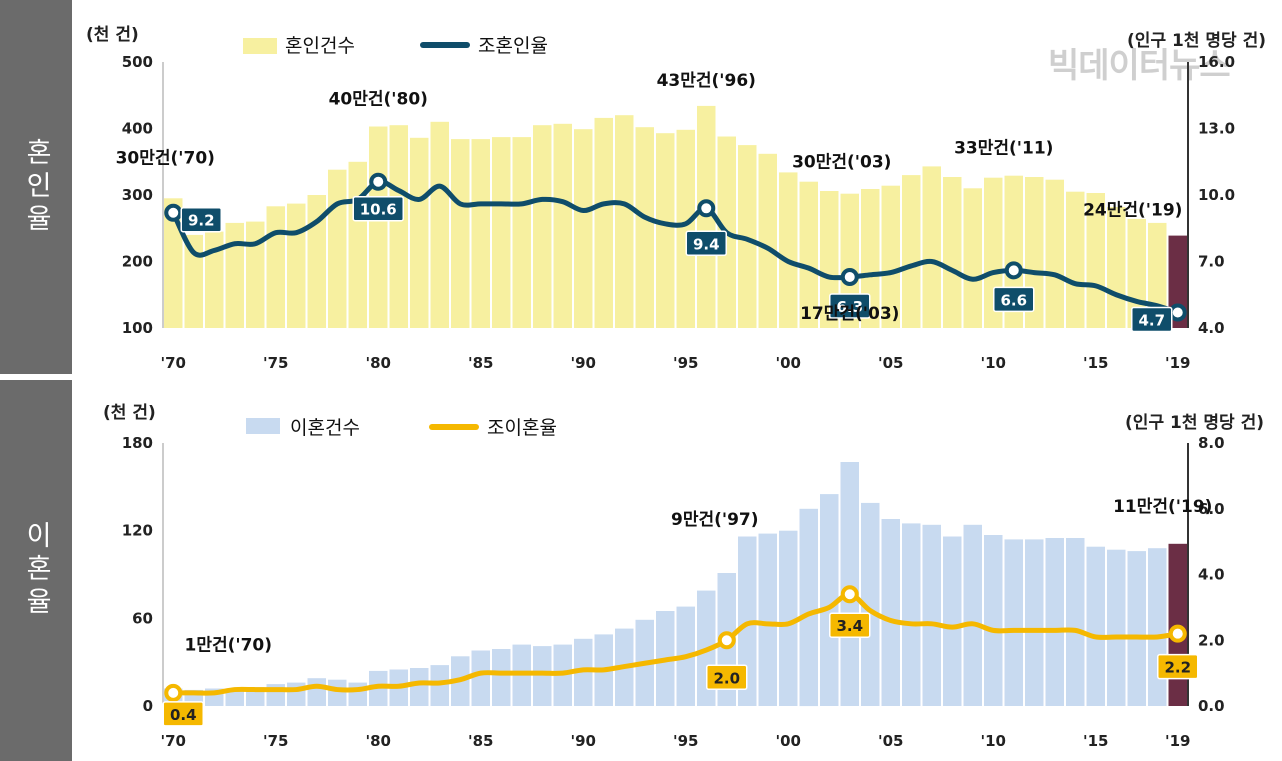 This screenshot has width=1282, height=761. What do you see at coordinates (137, 62) in the screenshot?
I see `y-tick-left: 500` at bounding box center [137, 62].